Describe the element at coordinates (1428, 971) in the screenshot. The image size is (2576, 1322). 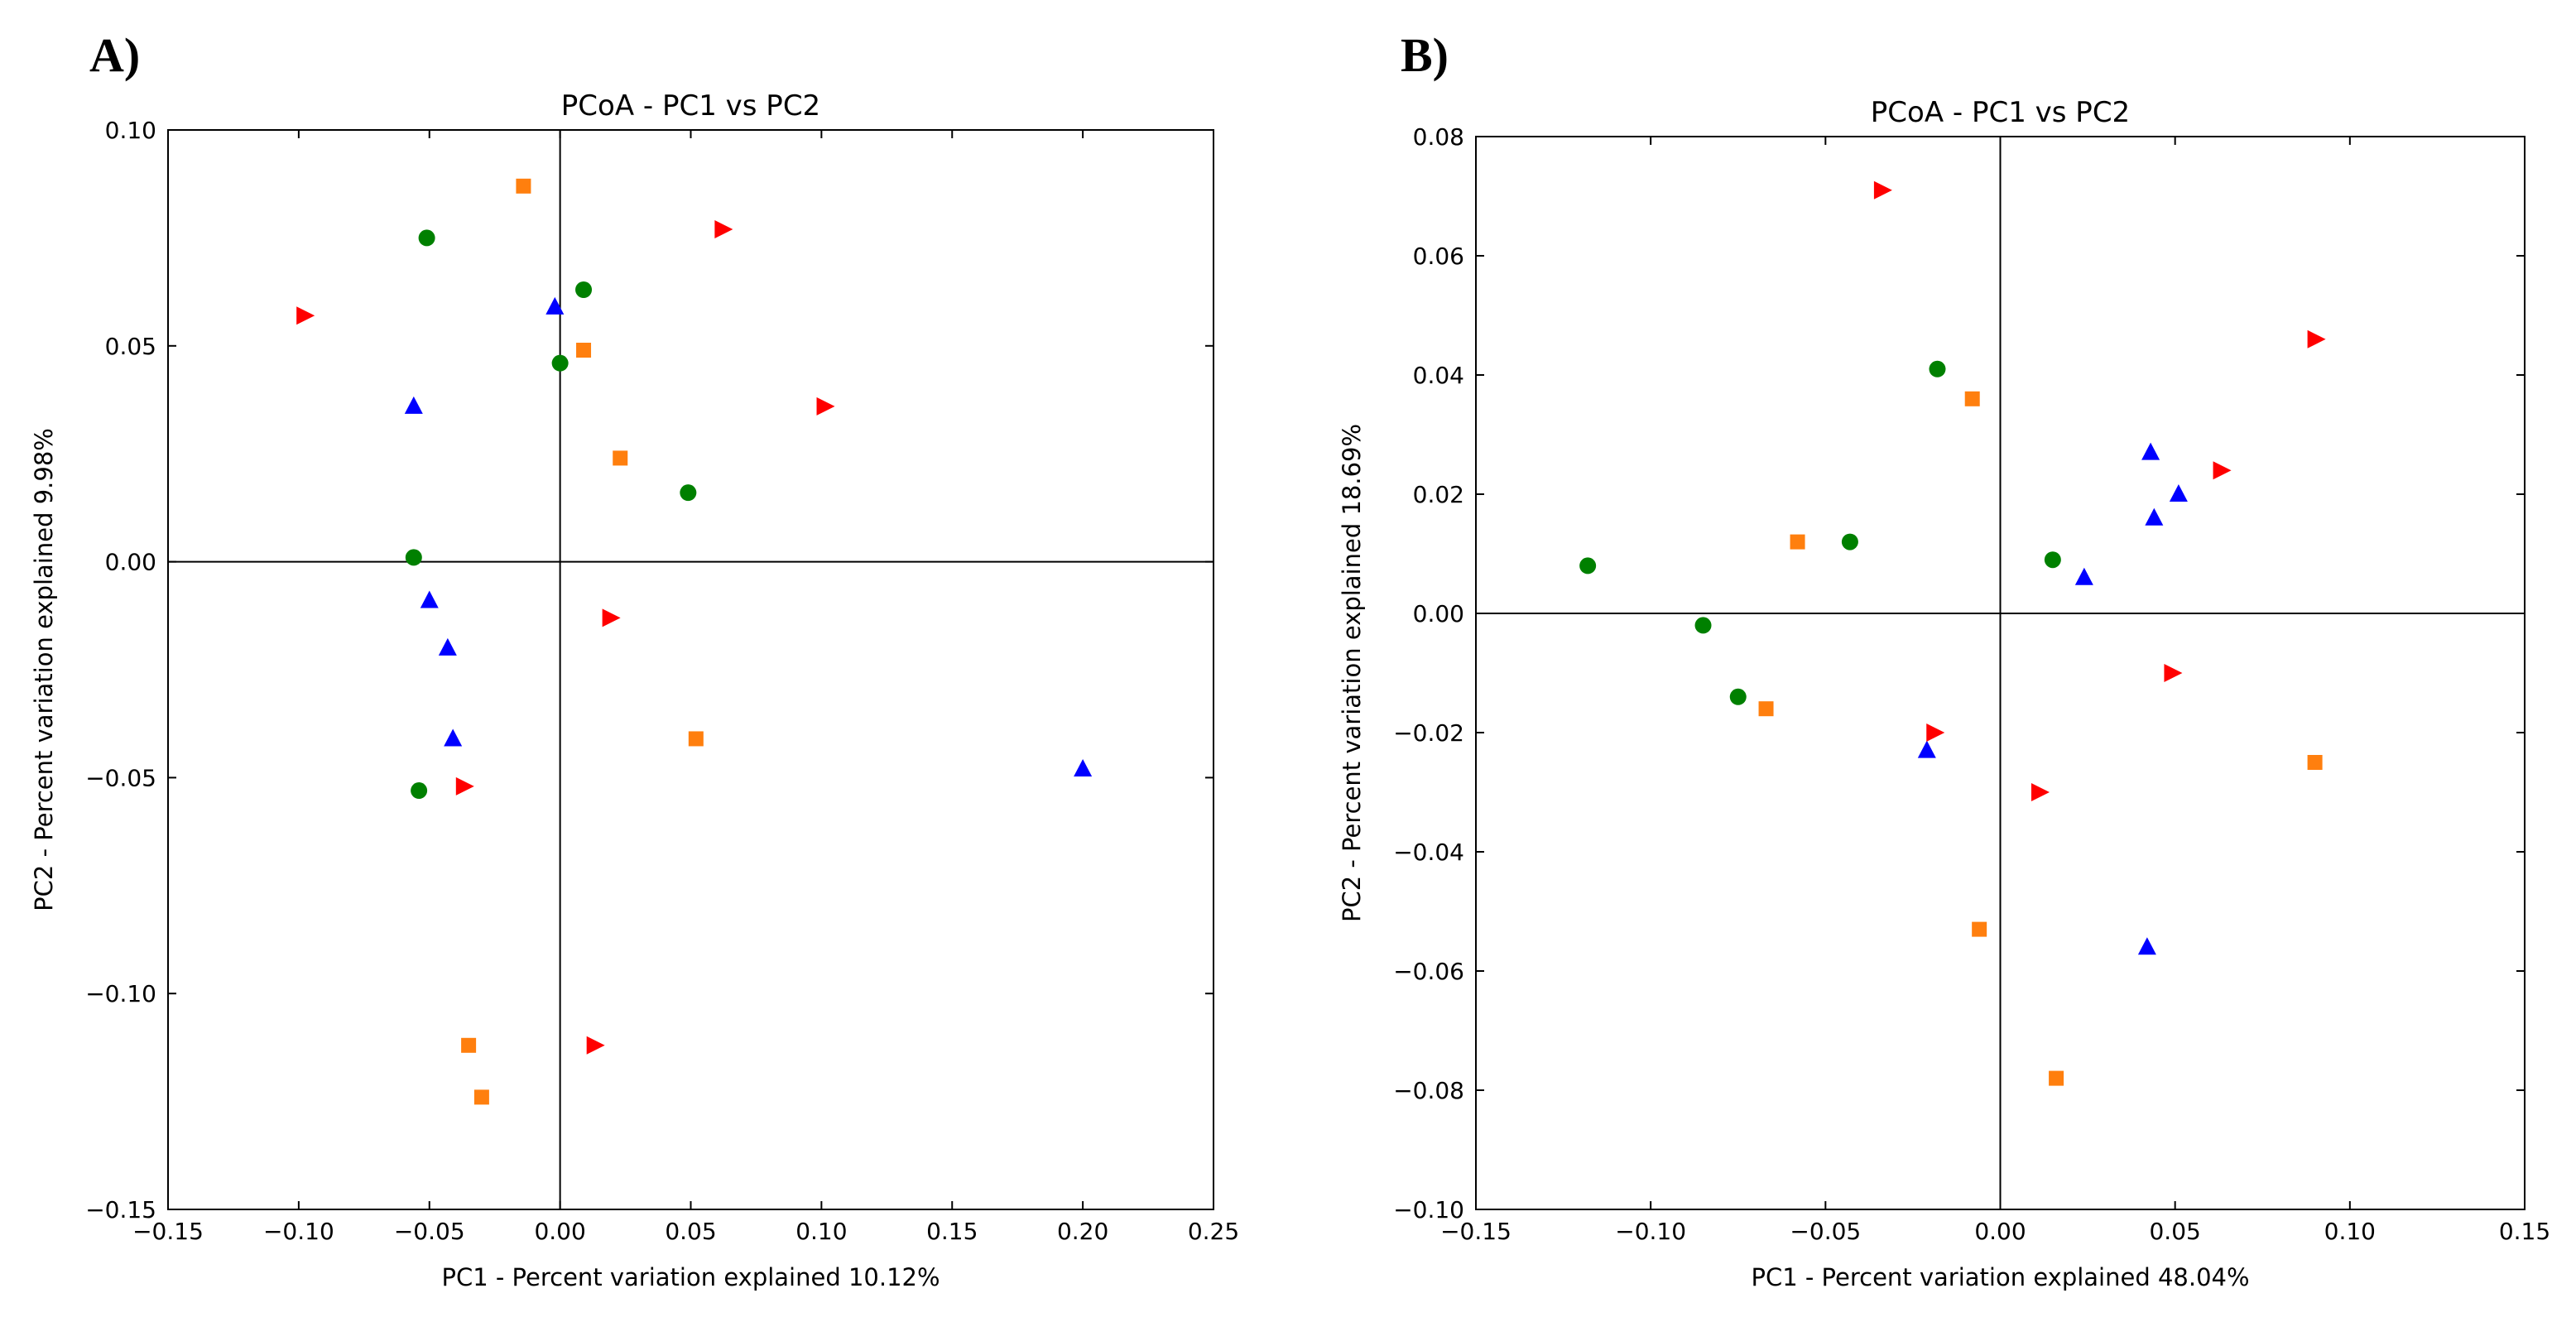
I see `y-tick-label: −0.06` at that location.